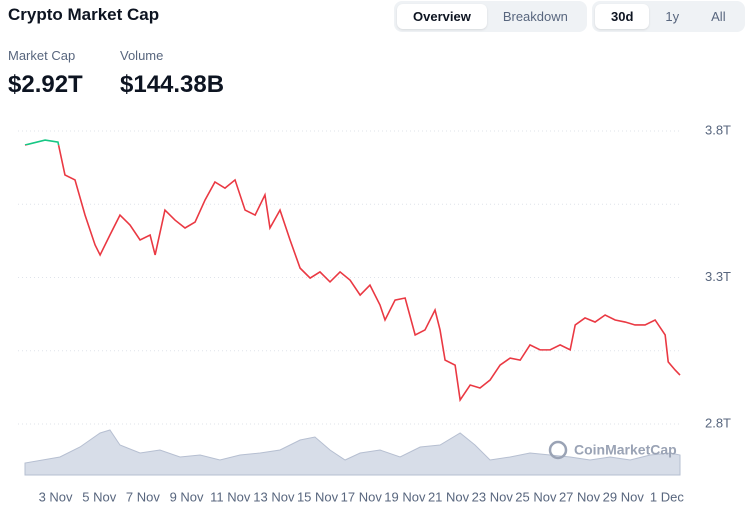  What do you see at coordinates (84, 14) in the screenshot?
I see `page-title: Crypto Market Cap` at bounding box center [84, 14].